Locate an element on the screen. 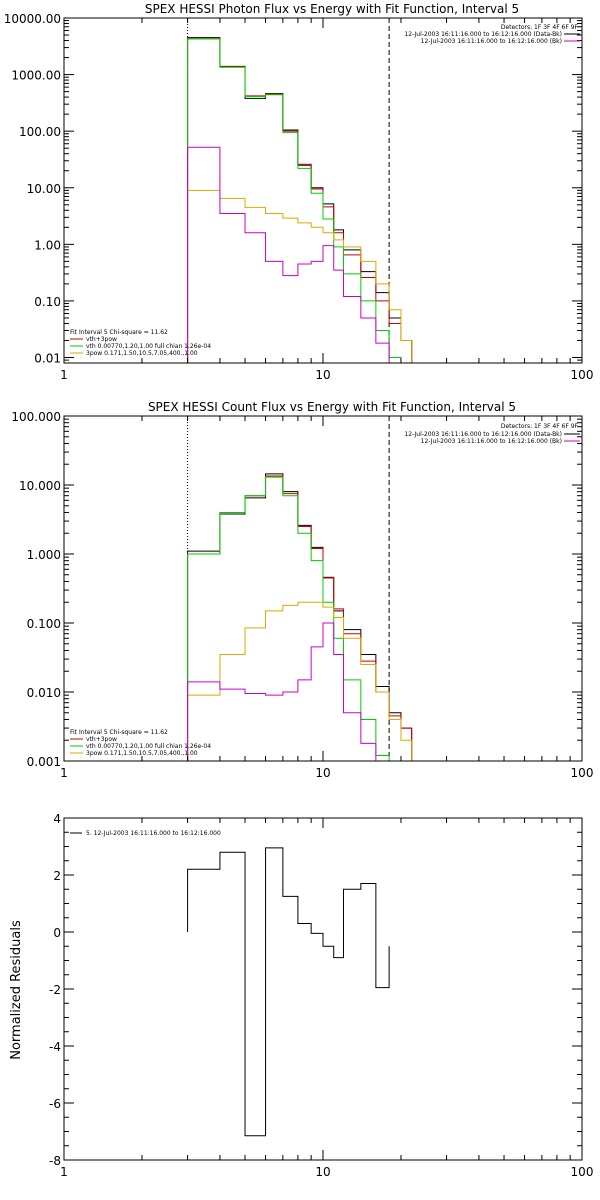 The width and height of the screenshot is (600, 1200). y-tick-label: 10000.00 is located at coordinates (32, 19).